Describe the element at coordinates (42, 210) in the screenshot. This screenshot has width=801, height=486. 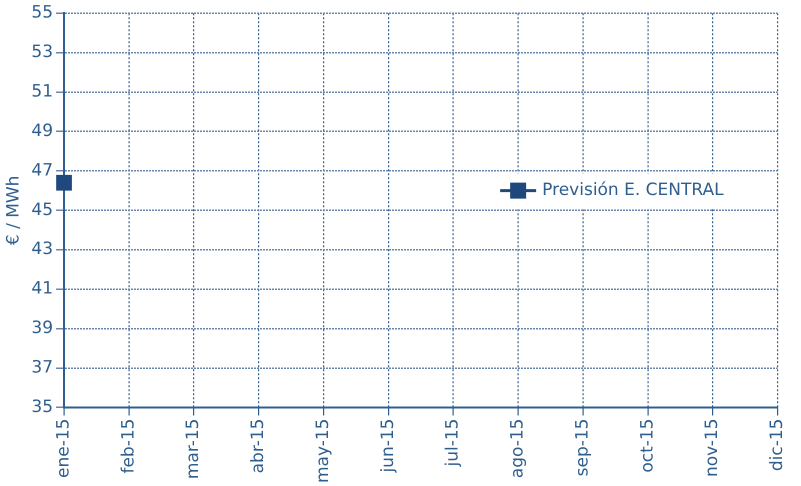
I see `y-tick-label: 45` at that location.